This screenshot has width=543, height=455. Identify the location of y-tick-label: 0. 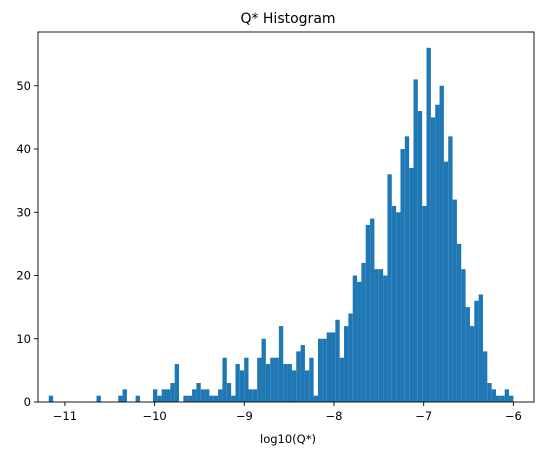
(27, 402).